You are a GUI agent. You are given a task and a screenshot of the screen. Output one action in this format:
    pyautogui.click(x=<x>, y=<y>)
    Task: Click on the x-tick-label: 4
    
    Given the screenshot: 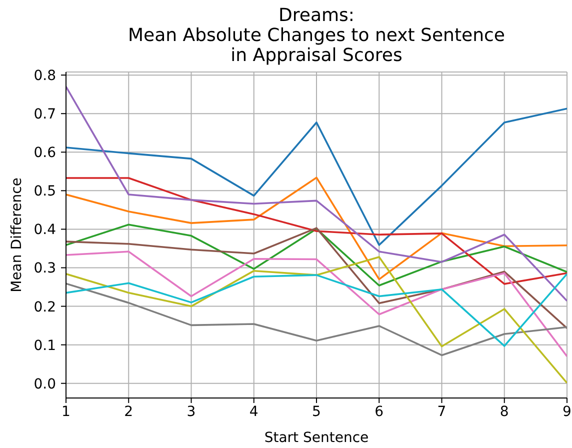 What is the action you would take?
    pyautogui.click(x=253, y=412)
    